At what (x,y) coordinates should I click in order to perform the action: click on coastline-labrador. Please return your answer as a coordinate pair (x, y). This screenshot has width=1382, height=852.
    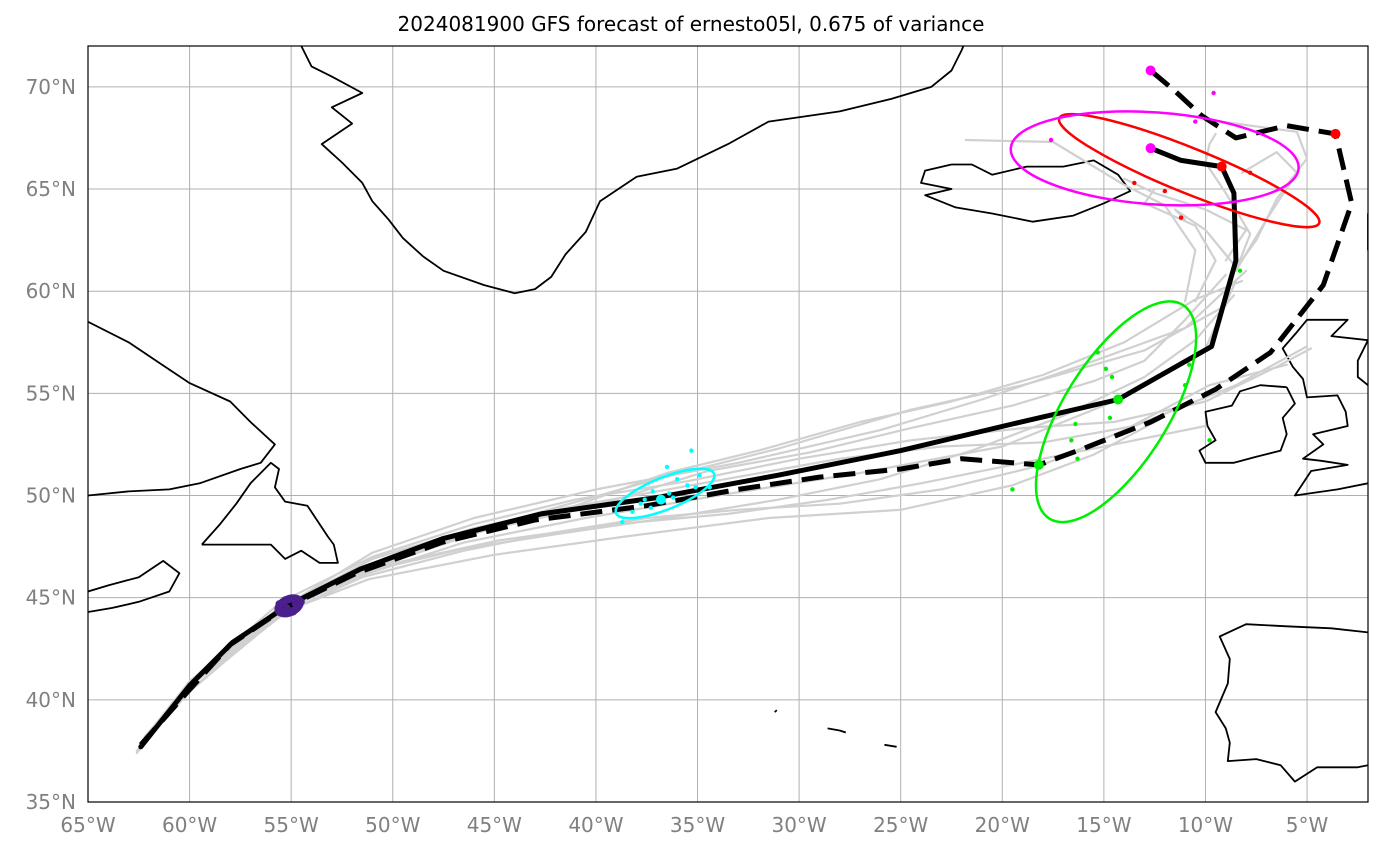
    Looking at the image, I should click on (182, 408).